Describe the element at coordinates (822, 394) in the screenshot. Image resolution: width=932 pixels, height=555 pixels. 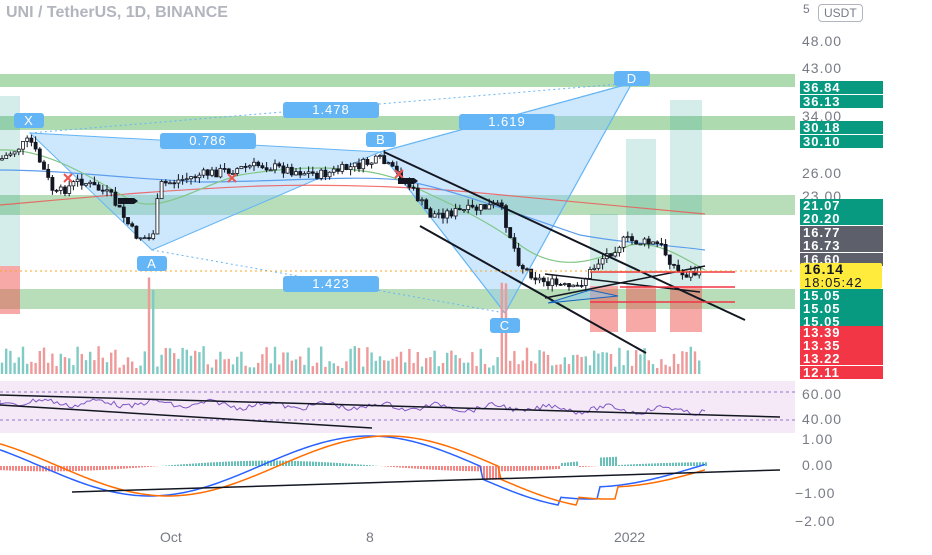
I see `rsi-tick-60: 60.00` at that location.